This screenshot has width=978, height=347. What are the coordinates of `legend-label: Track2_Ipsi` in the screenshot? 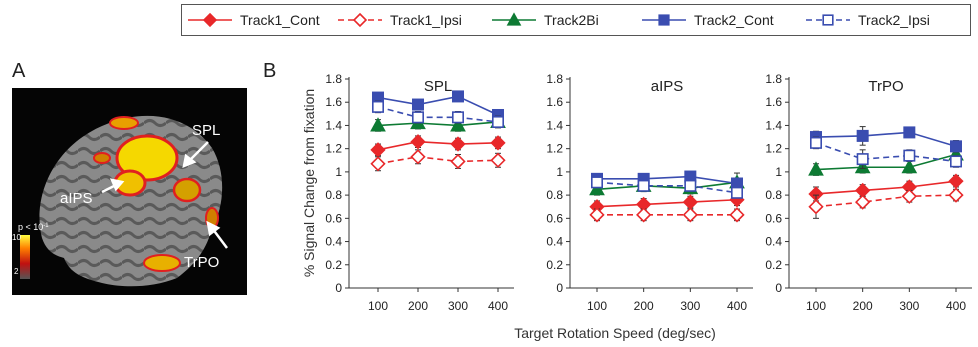 It's located at (894, 20).